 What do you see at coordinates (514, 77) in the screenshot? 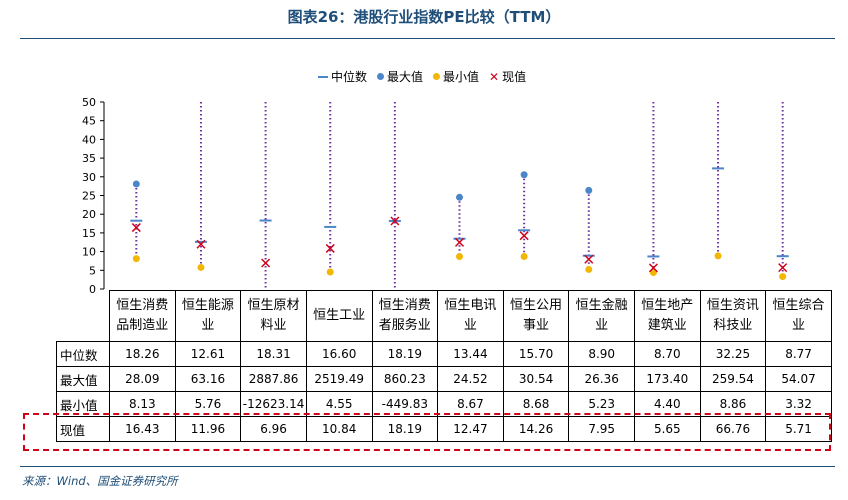
I see `legend-current-label: 现值` at bounding box center [514, 77].